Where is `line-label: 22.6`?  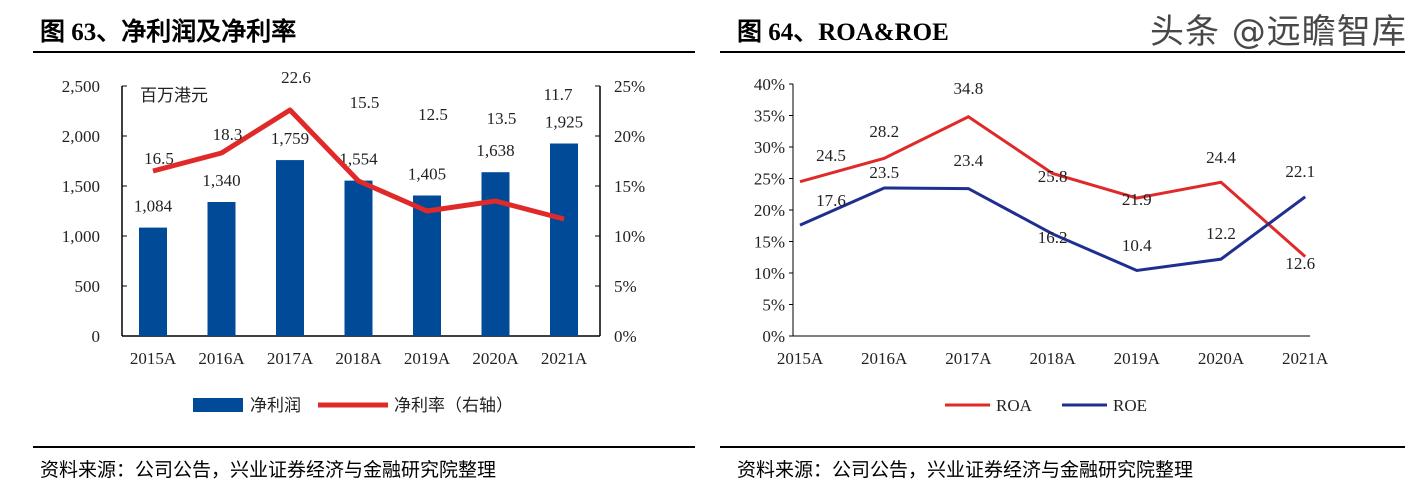 line-label: 22.6 is located at coordinates (296, 77).